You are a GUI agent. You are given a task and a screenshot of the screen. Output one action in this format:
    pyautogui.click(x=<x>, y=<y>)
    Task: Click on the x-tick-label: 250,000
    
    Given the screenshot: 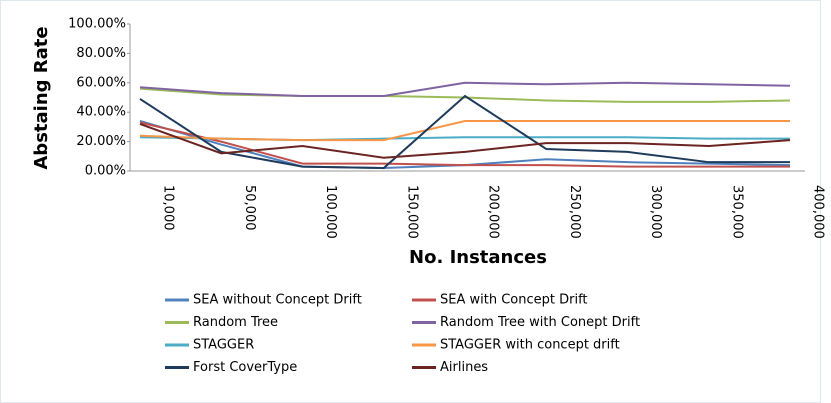 What is the action you would take?
    pyautogui.click(x=574, y=212)
    